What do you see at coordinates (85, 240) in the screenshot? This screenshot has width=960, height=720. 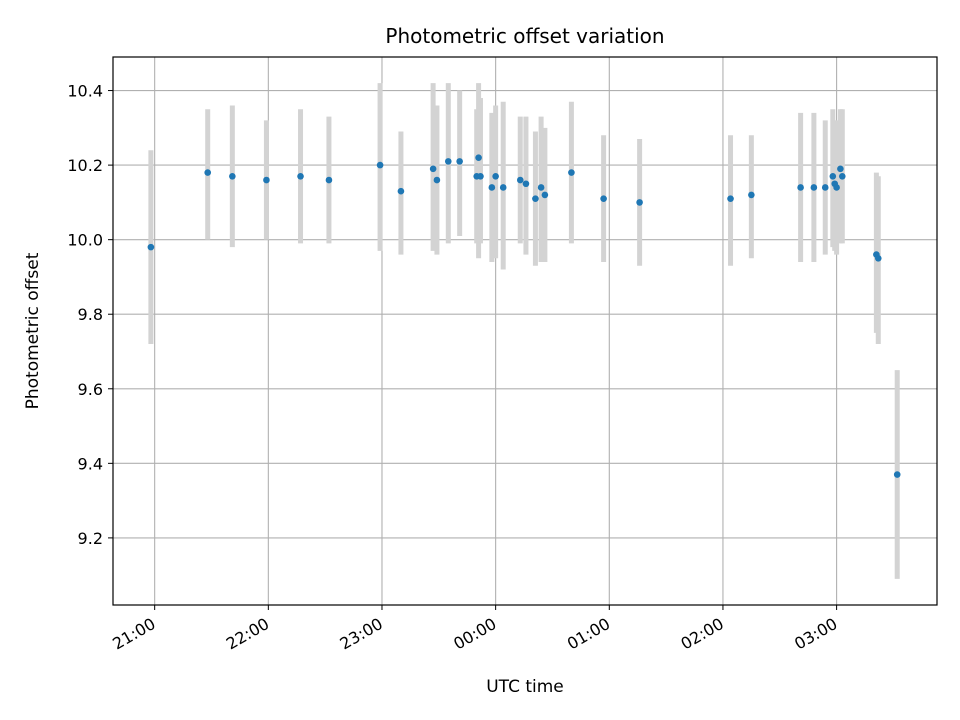 I see `y-tick-label: 10.0` at bounding box center [85, 240].